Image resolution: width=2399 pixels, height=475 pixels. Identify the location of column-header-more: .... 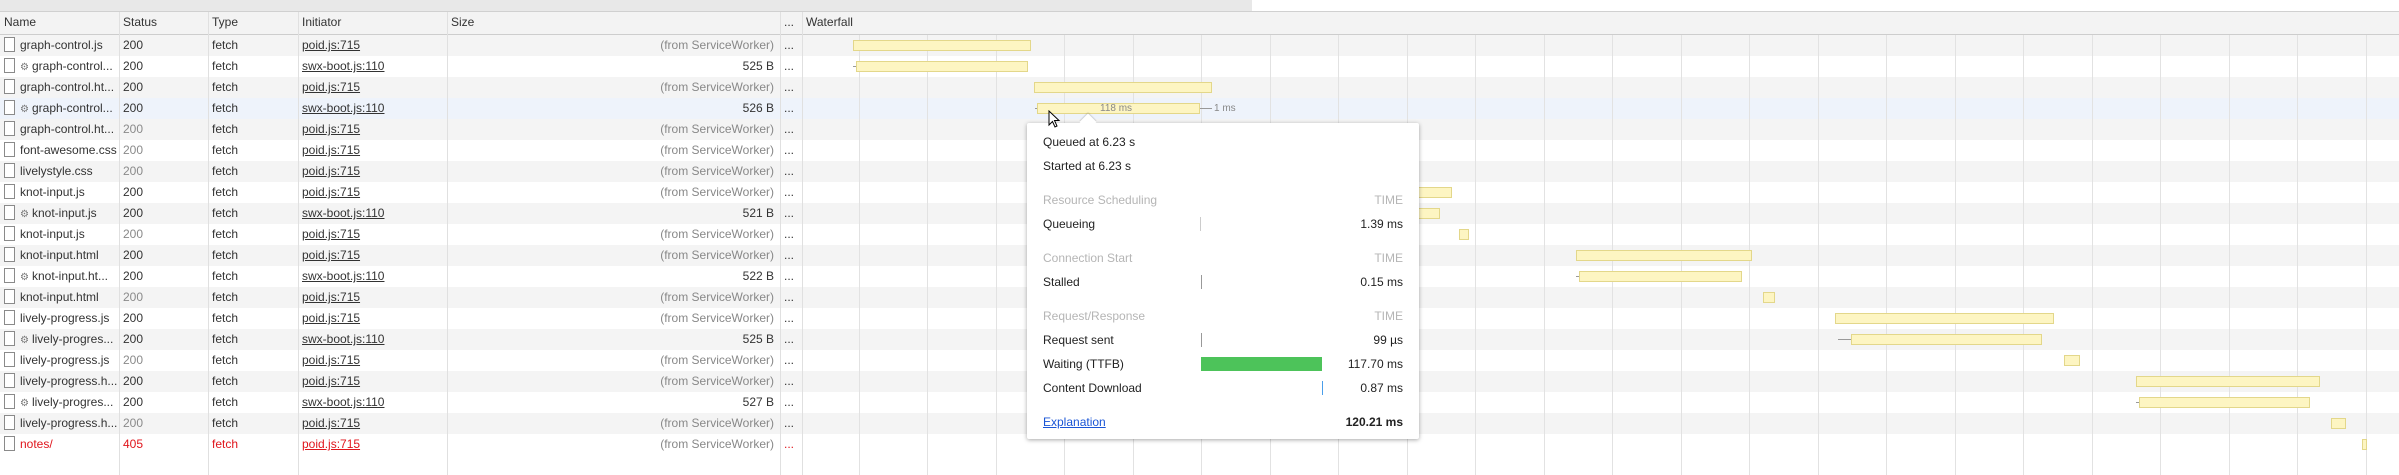
(789, 22).